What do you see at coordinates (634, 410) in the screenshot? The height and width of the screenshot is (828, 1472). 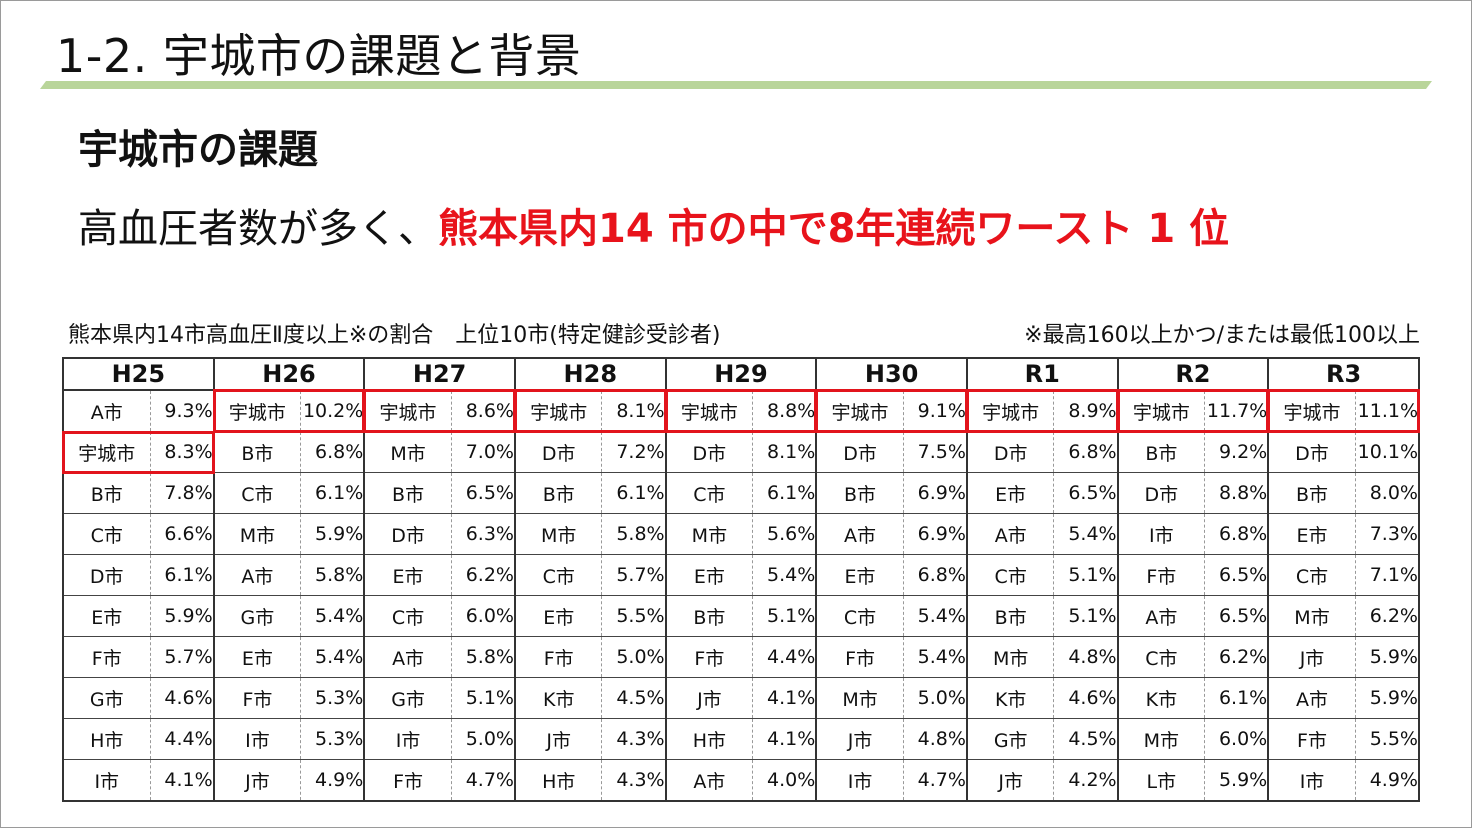 I see `percent-cell: 8.1%` at bounding box center [634, 410].